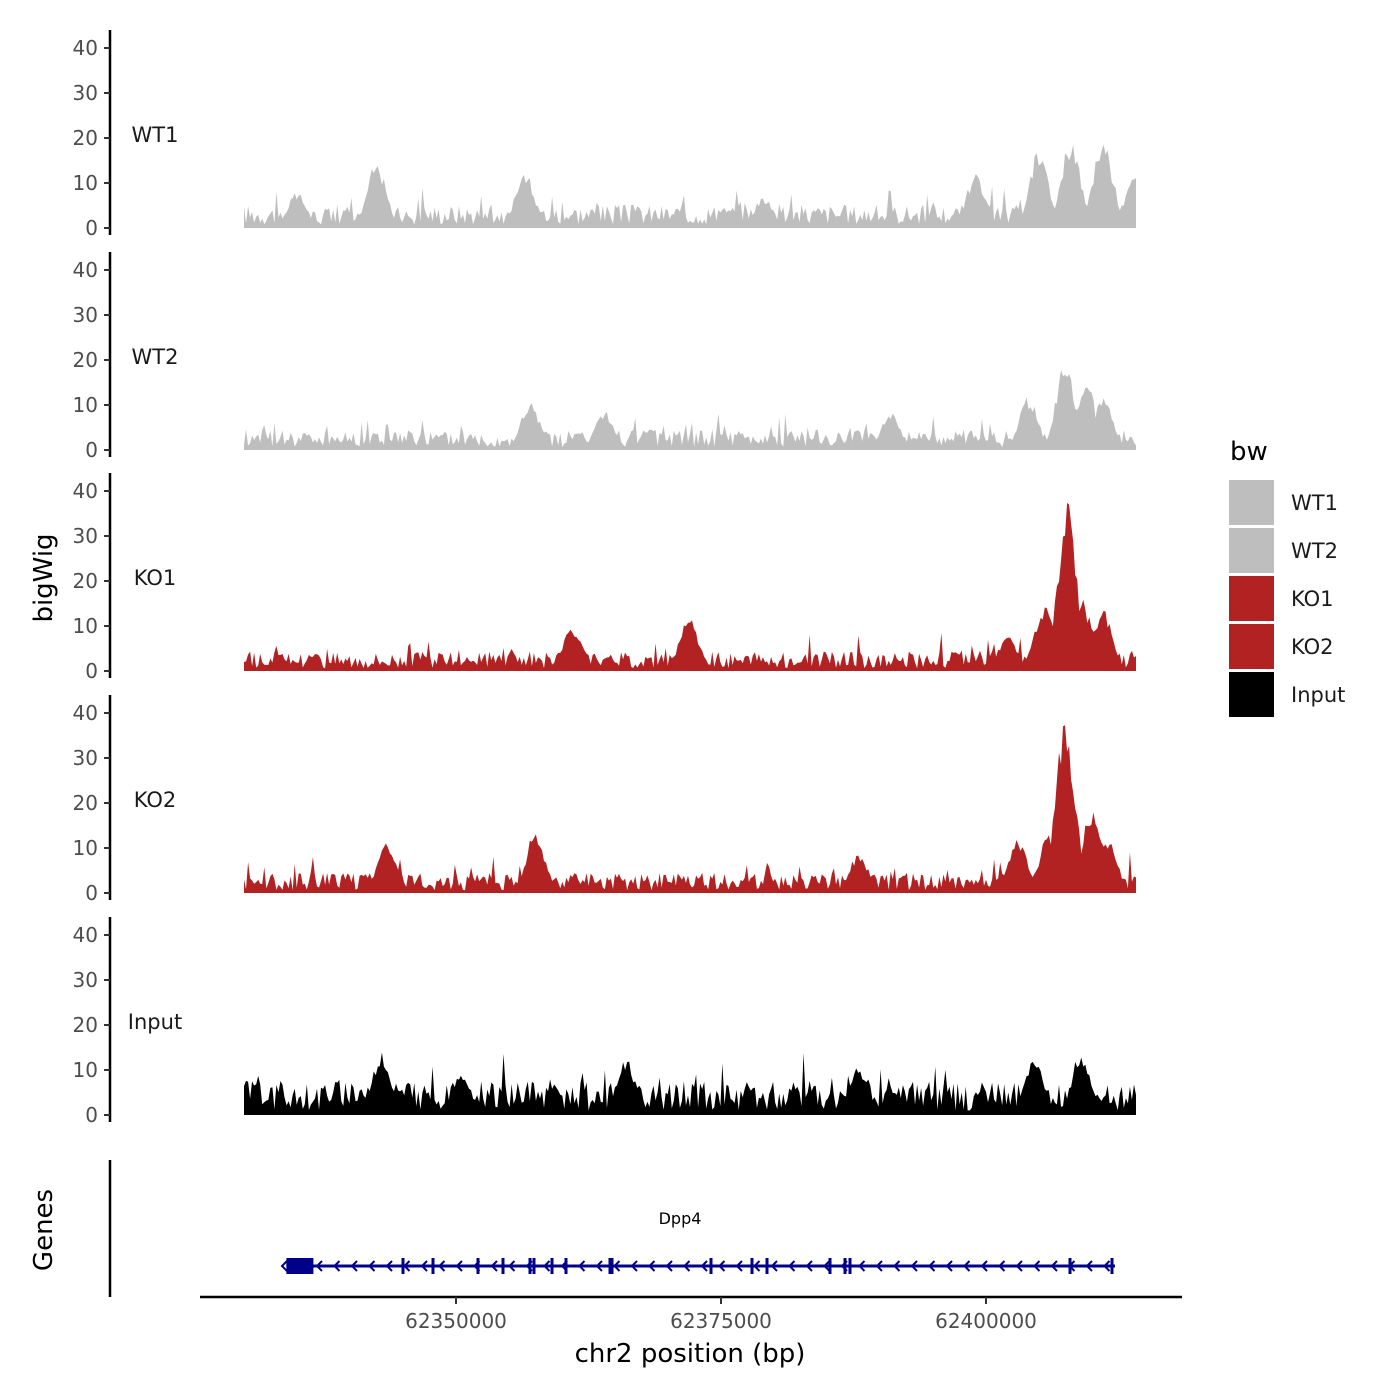 Image resolution: width=1400 pixels, height=1400 pixels. I want to click on legend-key-input, so click(1251, 694).